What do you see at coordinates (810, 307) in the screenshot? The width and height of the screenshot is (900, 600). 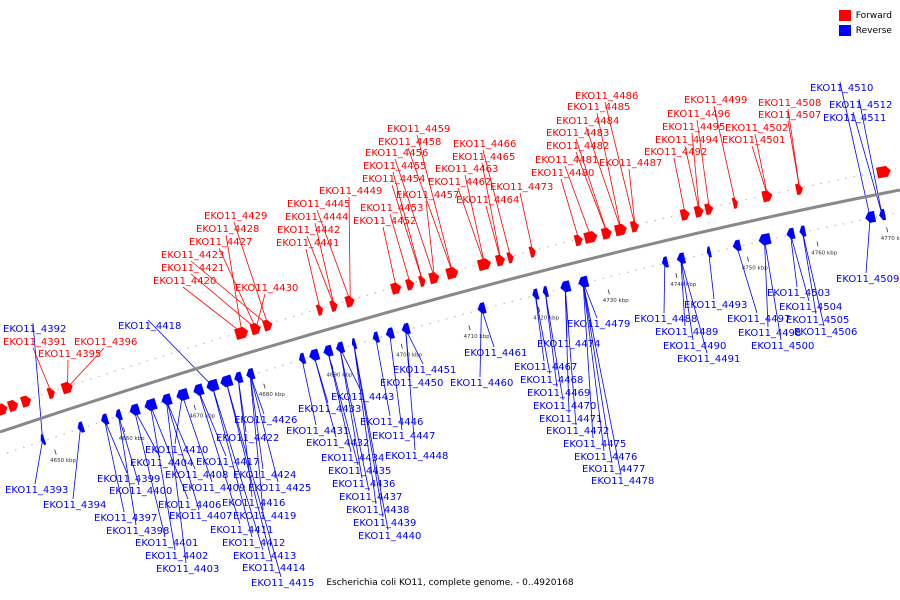 I see `gene-label: EKO11_4504` at bounding box center [810, 307].